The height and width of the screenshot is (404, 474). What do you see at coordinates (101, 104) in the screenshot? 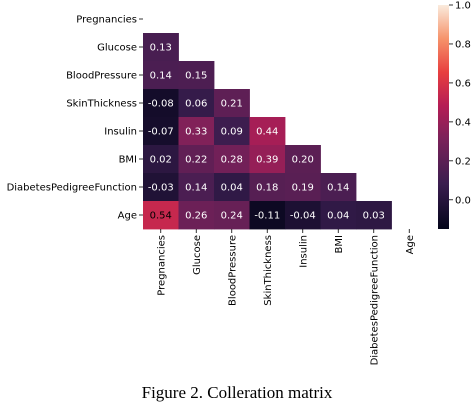
I see `row-label: SkinThickness` at bounding box center [101, 104].